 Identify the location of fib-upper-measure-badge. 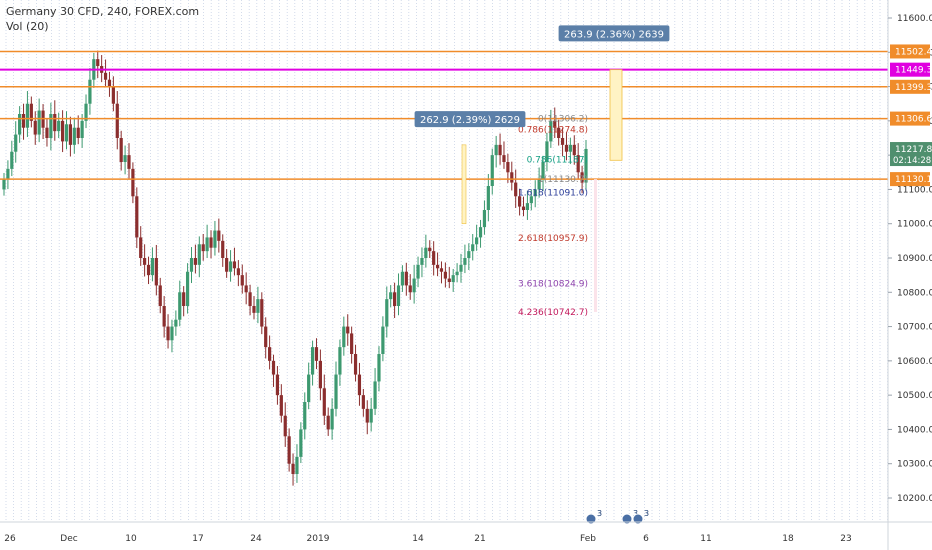
(614, 33).